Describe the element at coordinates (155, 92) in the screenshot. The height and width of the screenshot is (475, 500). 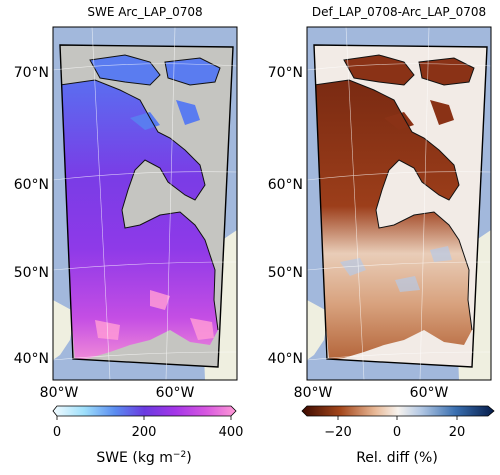
I see `swe-islands` at that location.